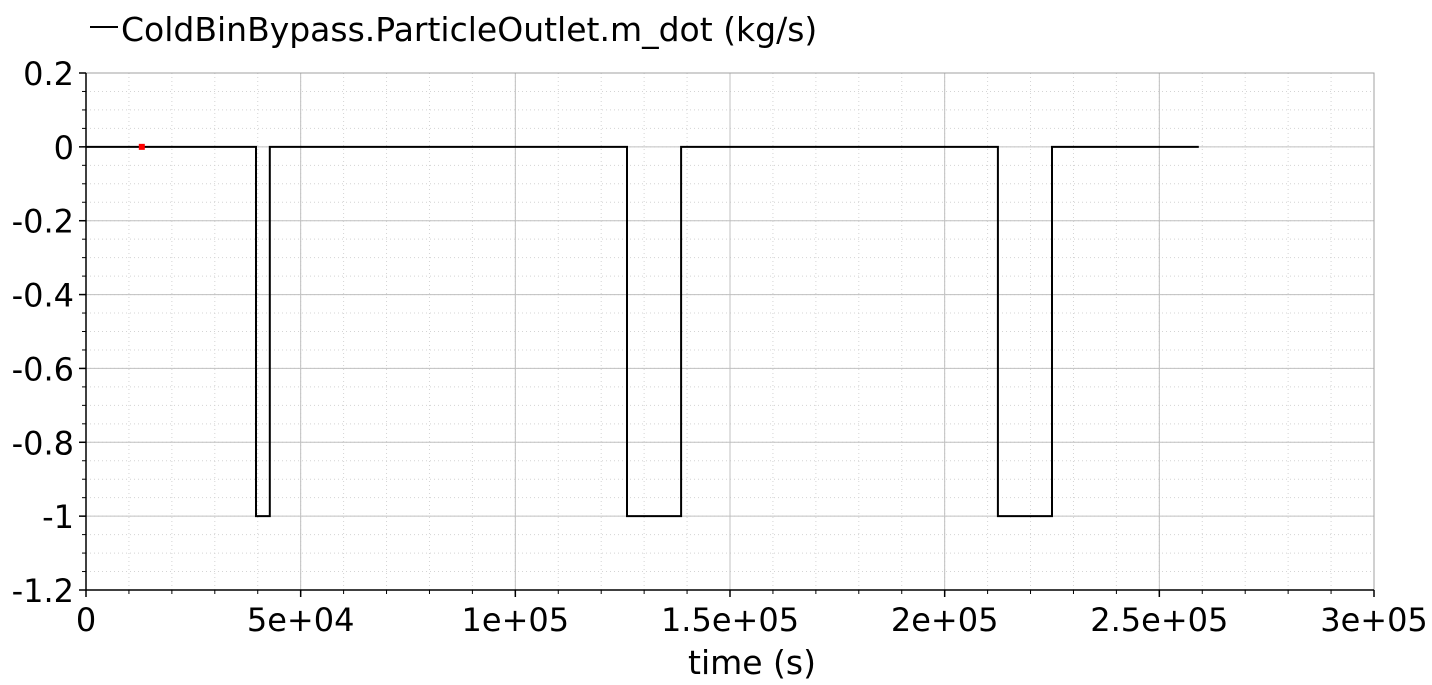 This screenshot has height=685, width=1432. I want to click on y-tick-label: 0, so click(64, 148).